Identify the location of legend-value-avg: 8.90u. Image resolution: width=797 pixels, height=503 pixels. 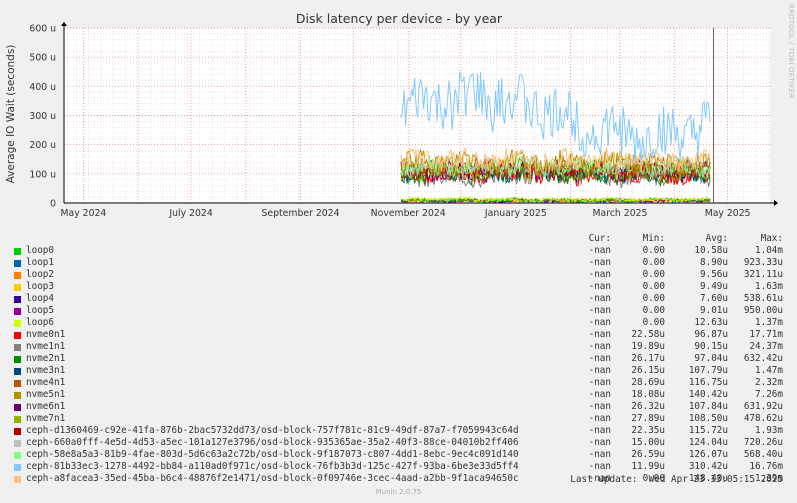
(714, 262).